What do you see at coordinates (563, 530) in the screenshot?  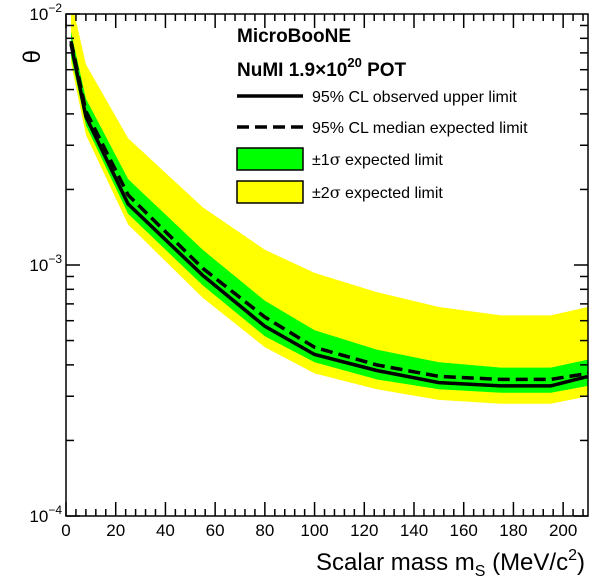 I see `x-tick-label: 200` at bounding box center [563, 530].